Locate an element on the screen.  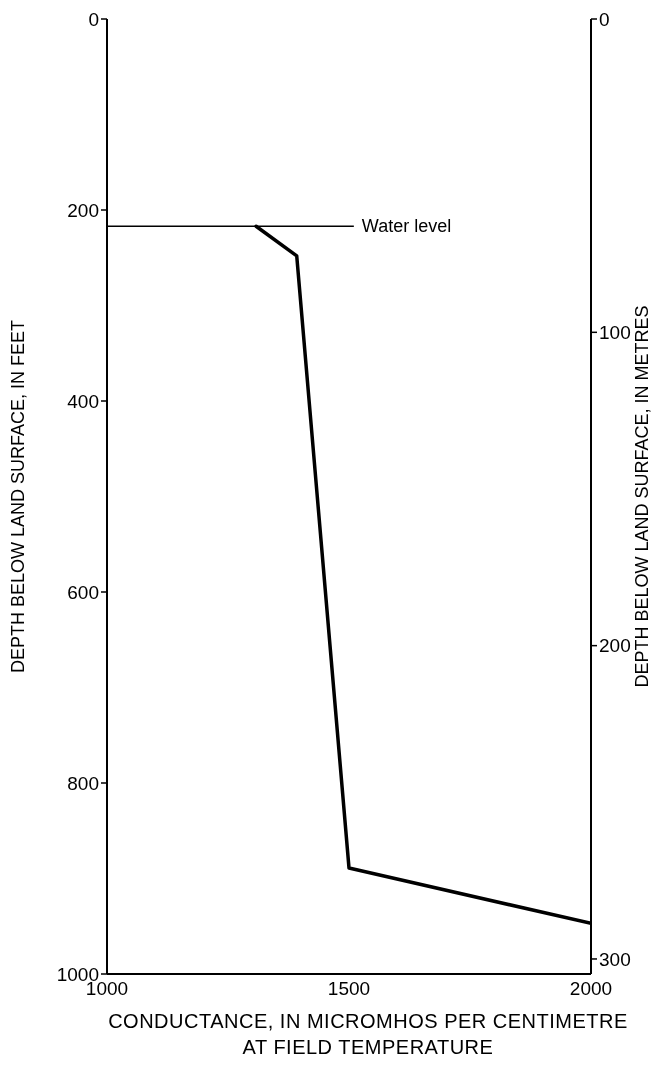
y-tick-label: 200 is located at coordinates (83, 210).